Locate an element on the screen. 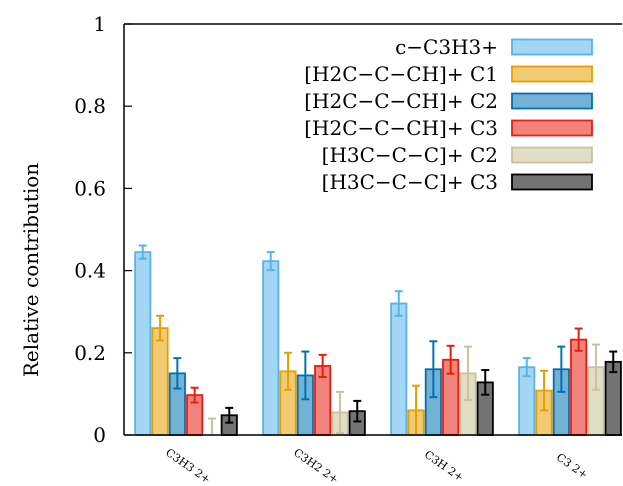  legend-label: c−C3H3+ is located at coordinates (446, 47).